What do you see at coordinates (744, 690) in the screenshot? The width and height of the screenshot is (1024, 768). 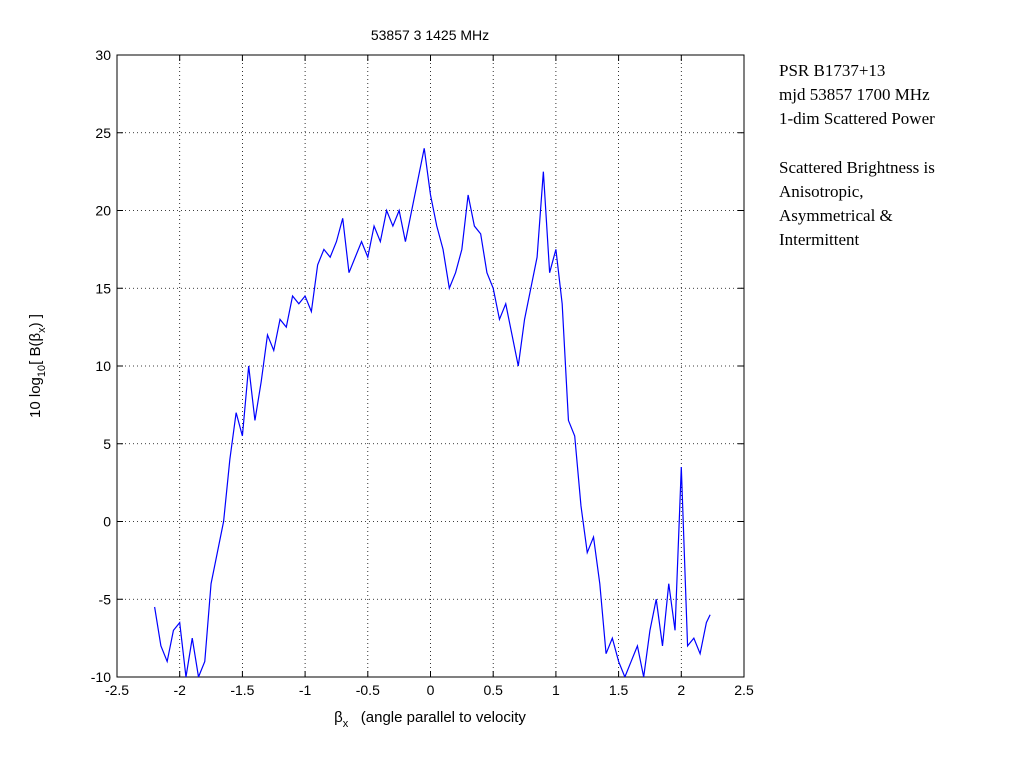 I see `x-tick-label: 2.5` at bounding box center [744, 690].